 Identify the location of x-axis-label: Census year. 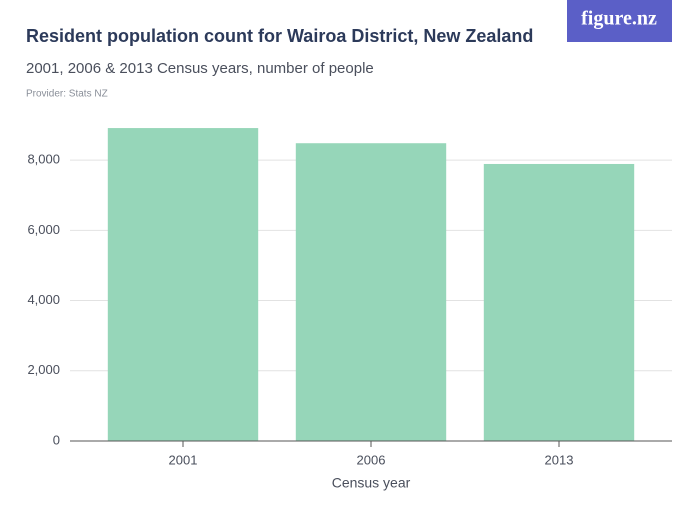
(371, 483).